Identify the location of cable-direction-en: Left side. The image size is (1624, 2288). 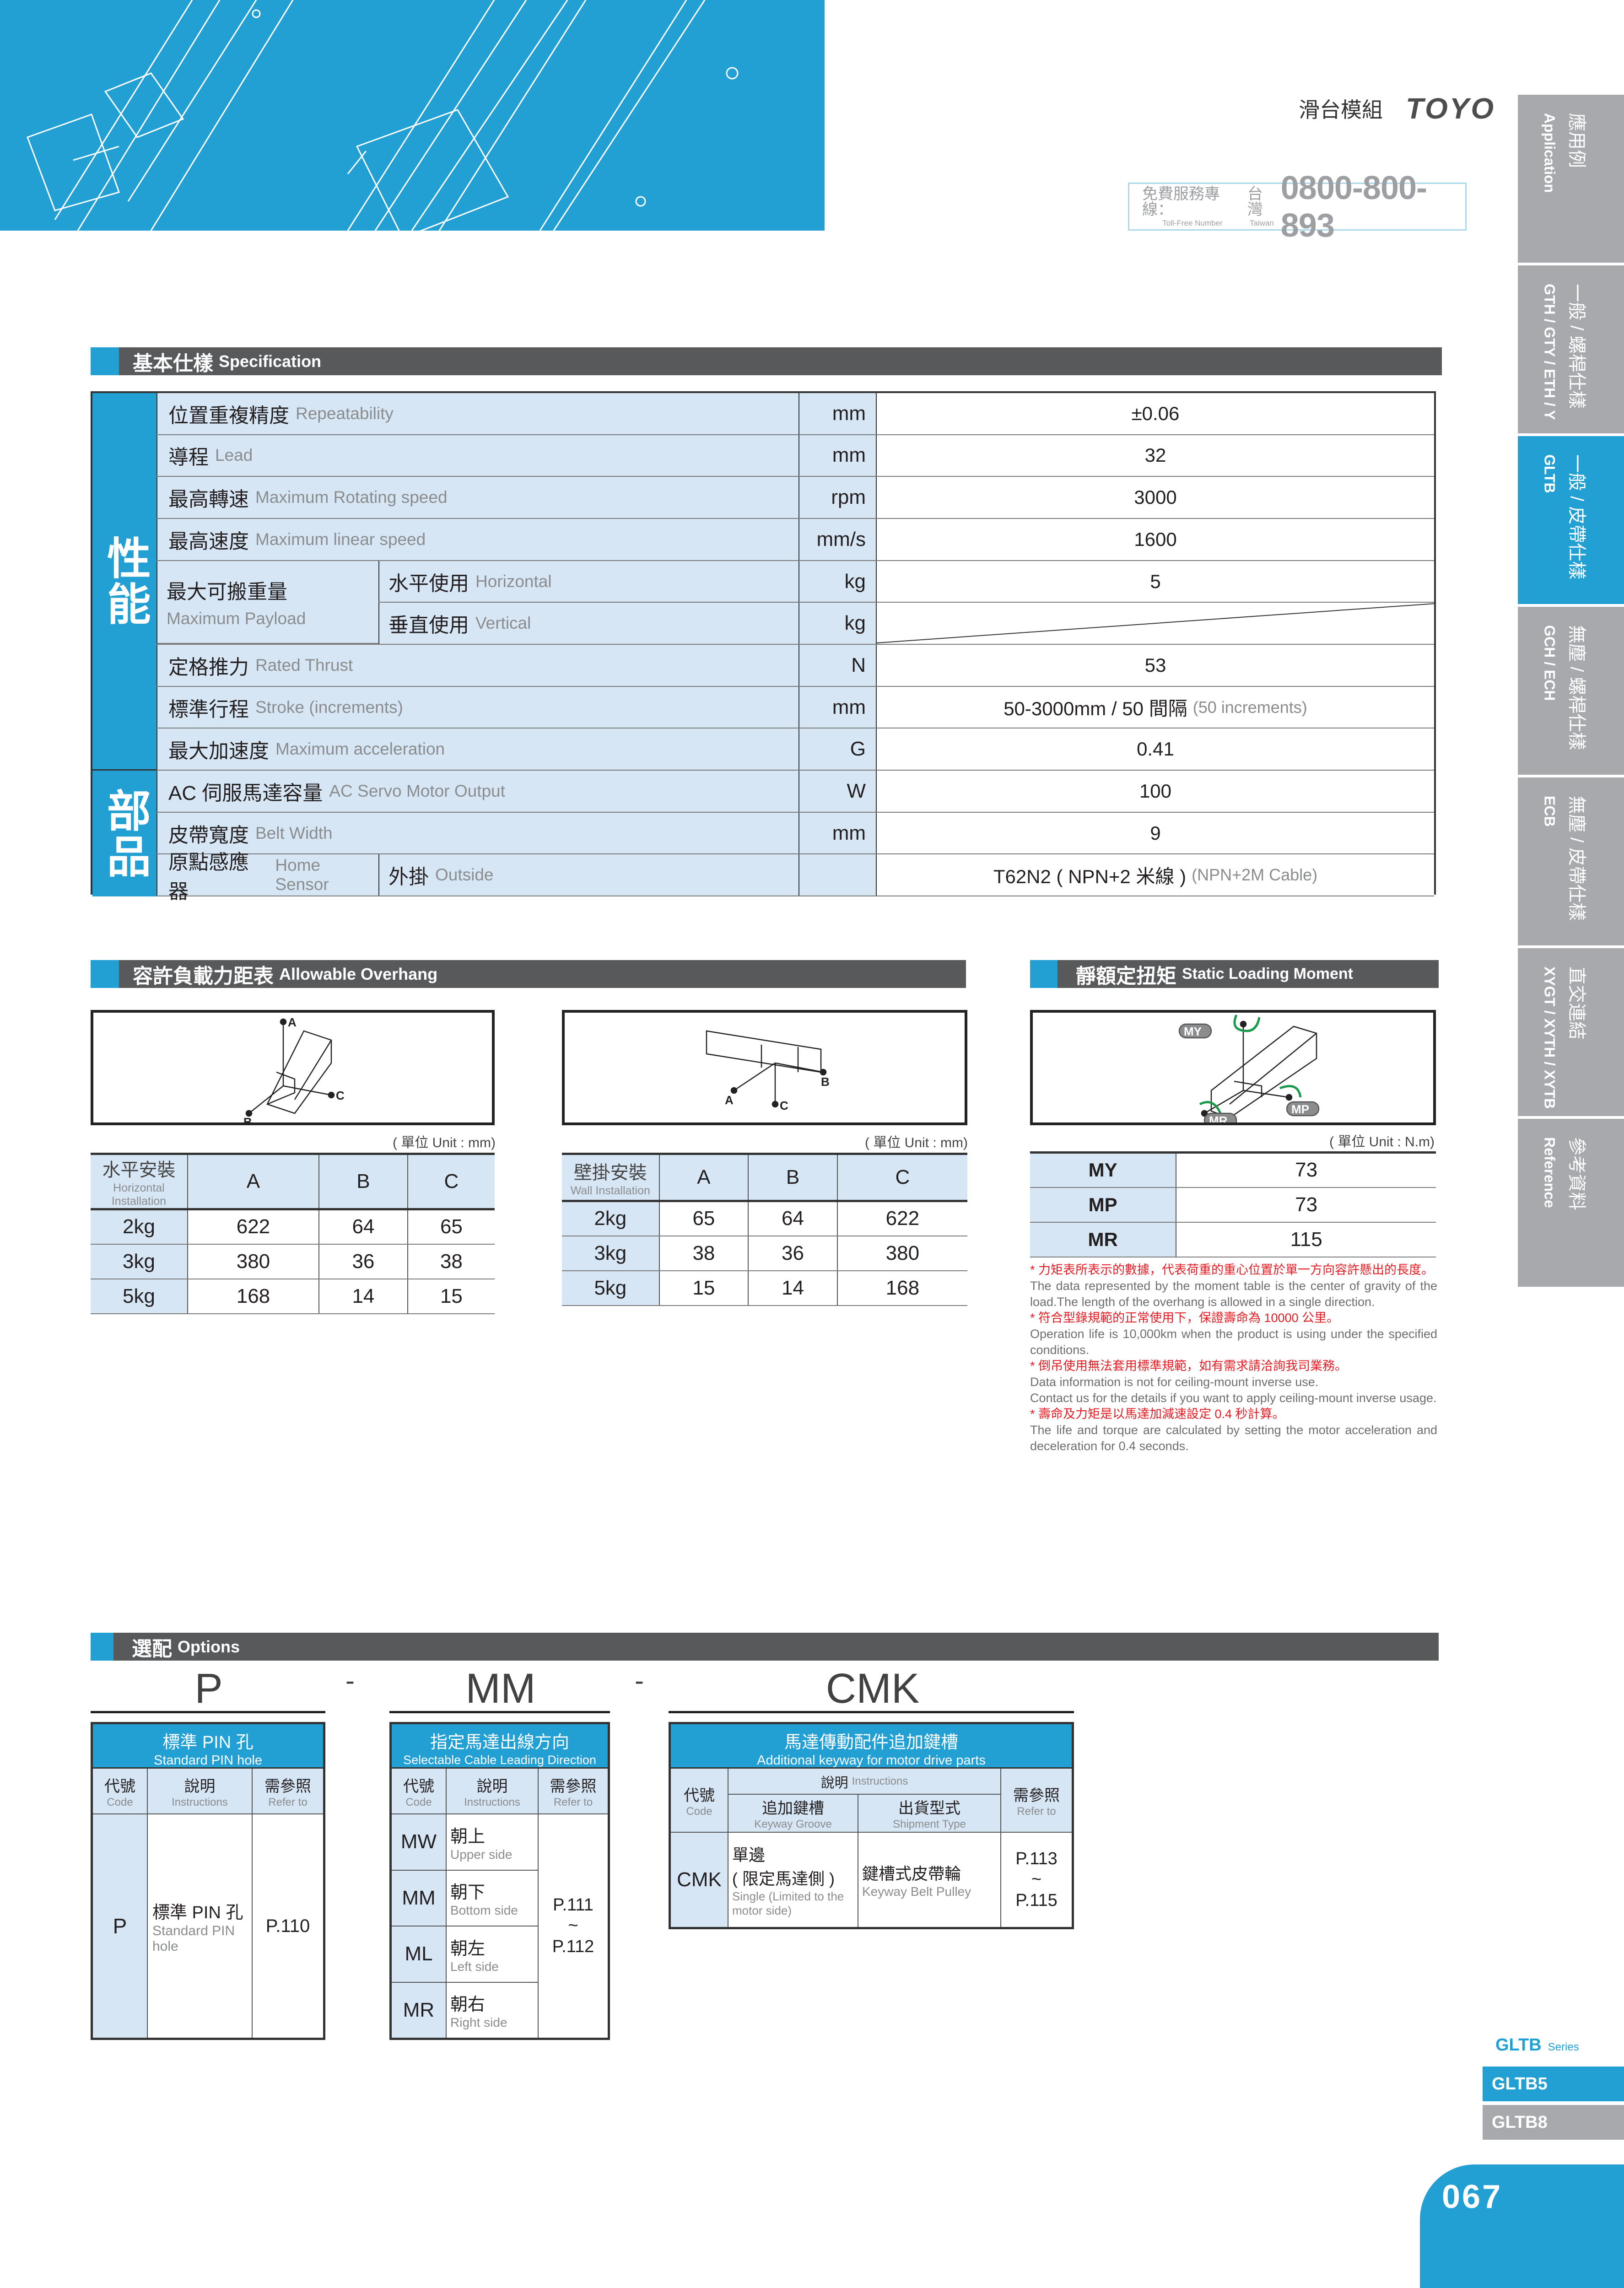
(474, 1967).